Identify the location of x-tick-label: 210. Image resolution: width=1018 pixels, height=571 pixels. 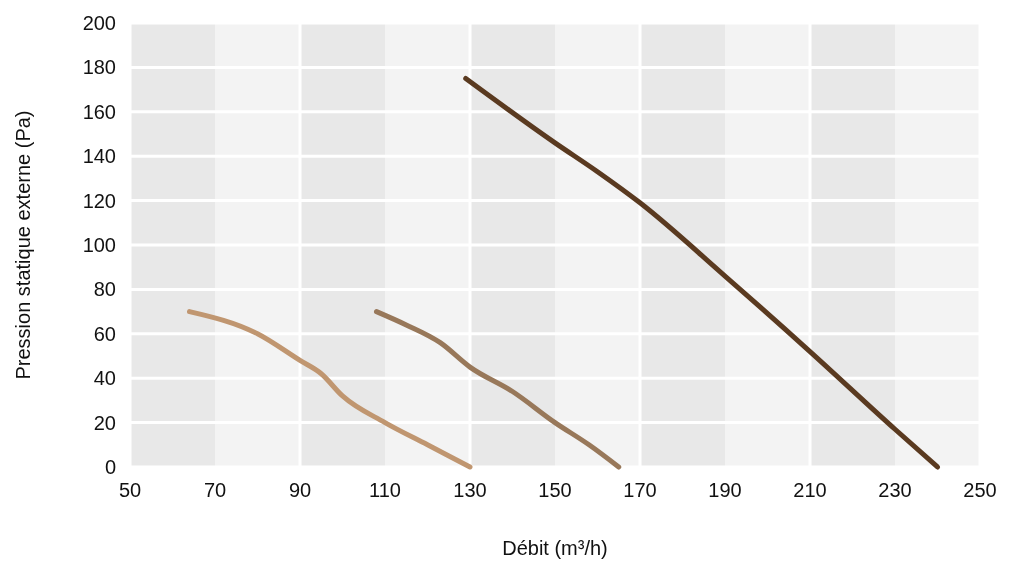
(810, 490).